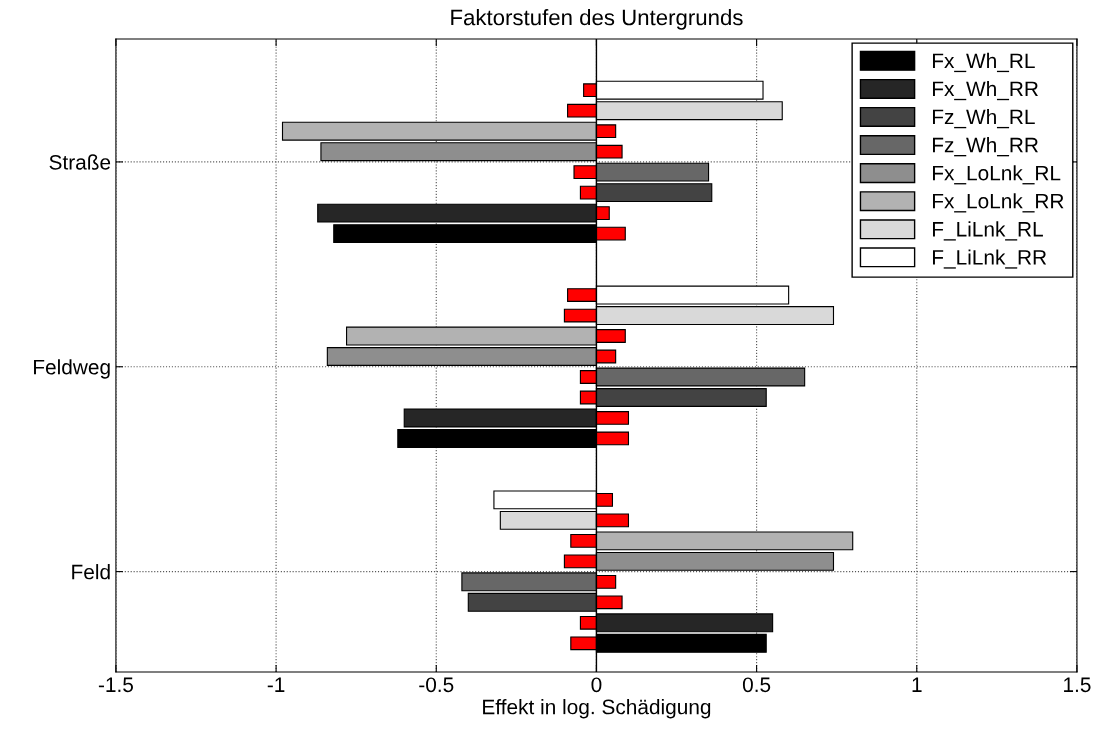  Describe the element at coordinates (988, 231) in the screenshot. I see `legend-label: F_LiLnk_RL` at that location.